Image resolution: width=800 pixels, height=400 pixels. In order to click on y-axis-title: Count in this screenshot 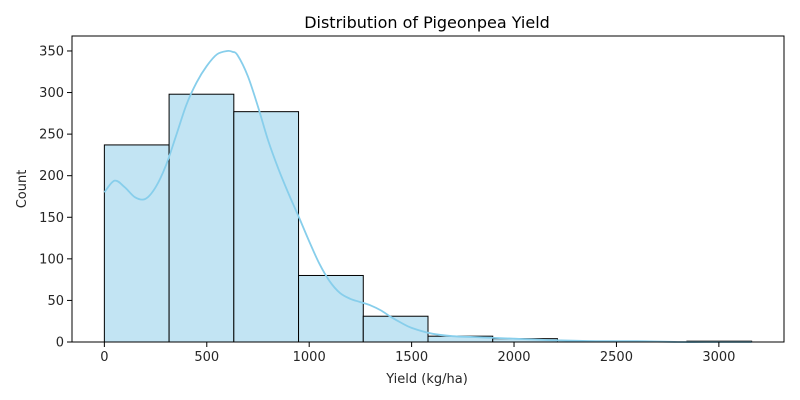, I will do `click(22, 189)`.